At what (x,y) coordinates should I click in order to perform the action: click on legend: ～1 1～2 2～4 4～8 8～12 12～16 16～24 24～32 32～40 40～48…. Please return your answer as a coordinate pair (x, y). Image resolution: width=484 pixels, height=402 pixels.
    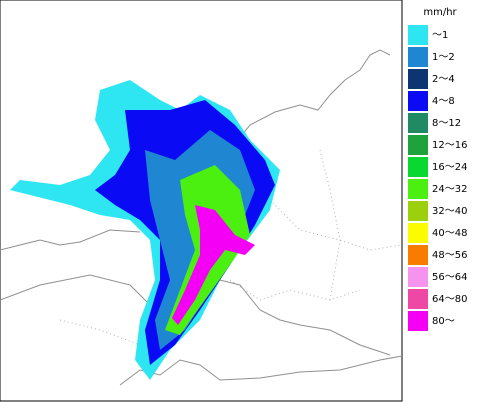
    Looking at the image, I should click on (437, 178).